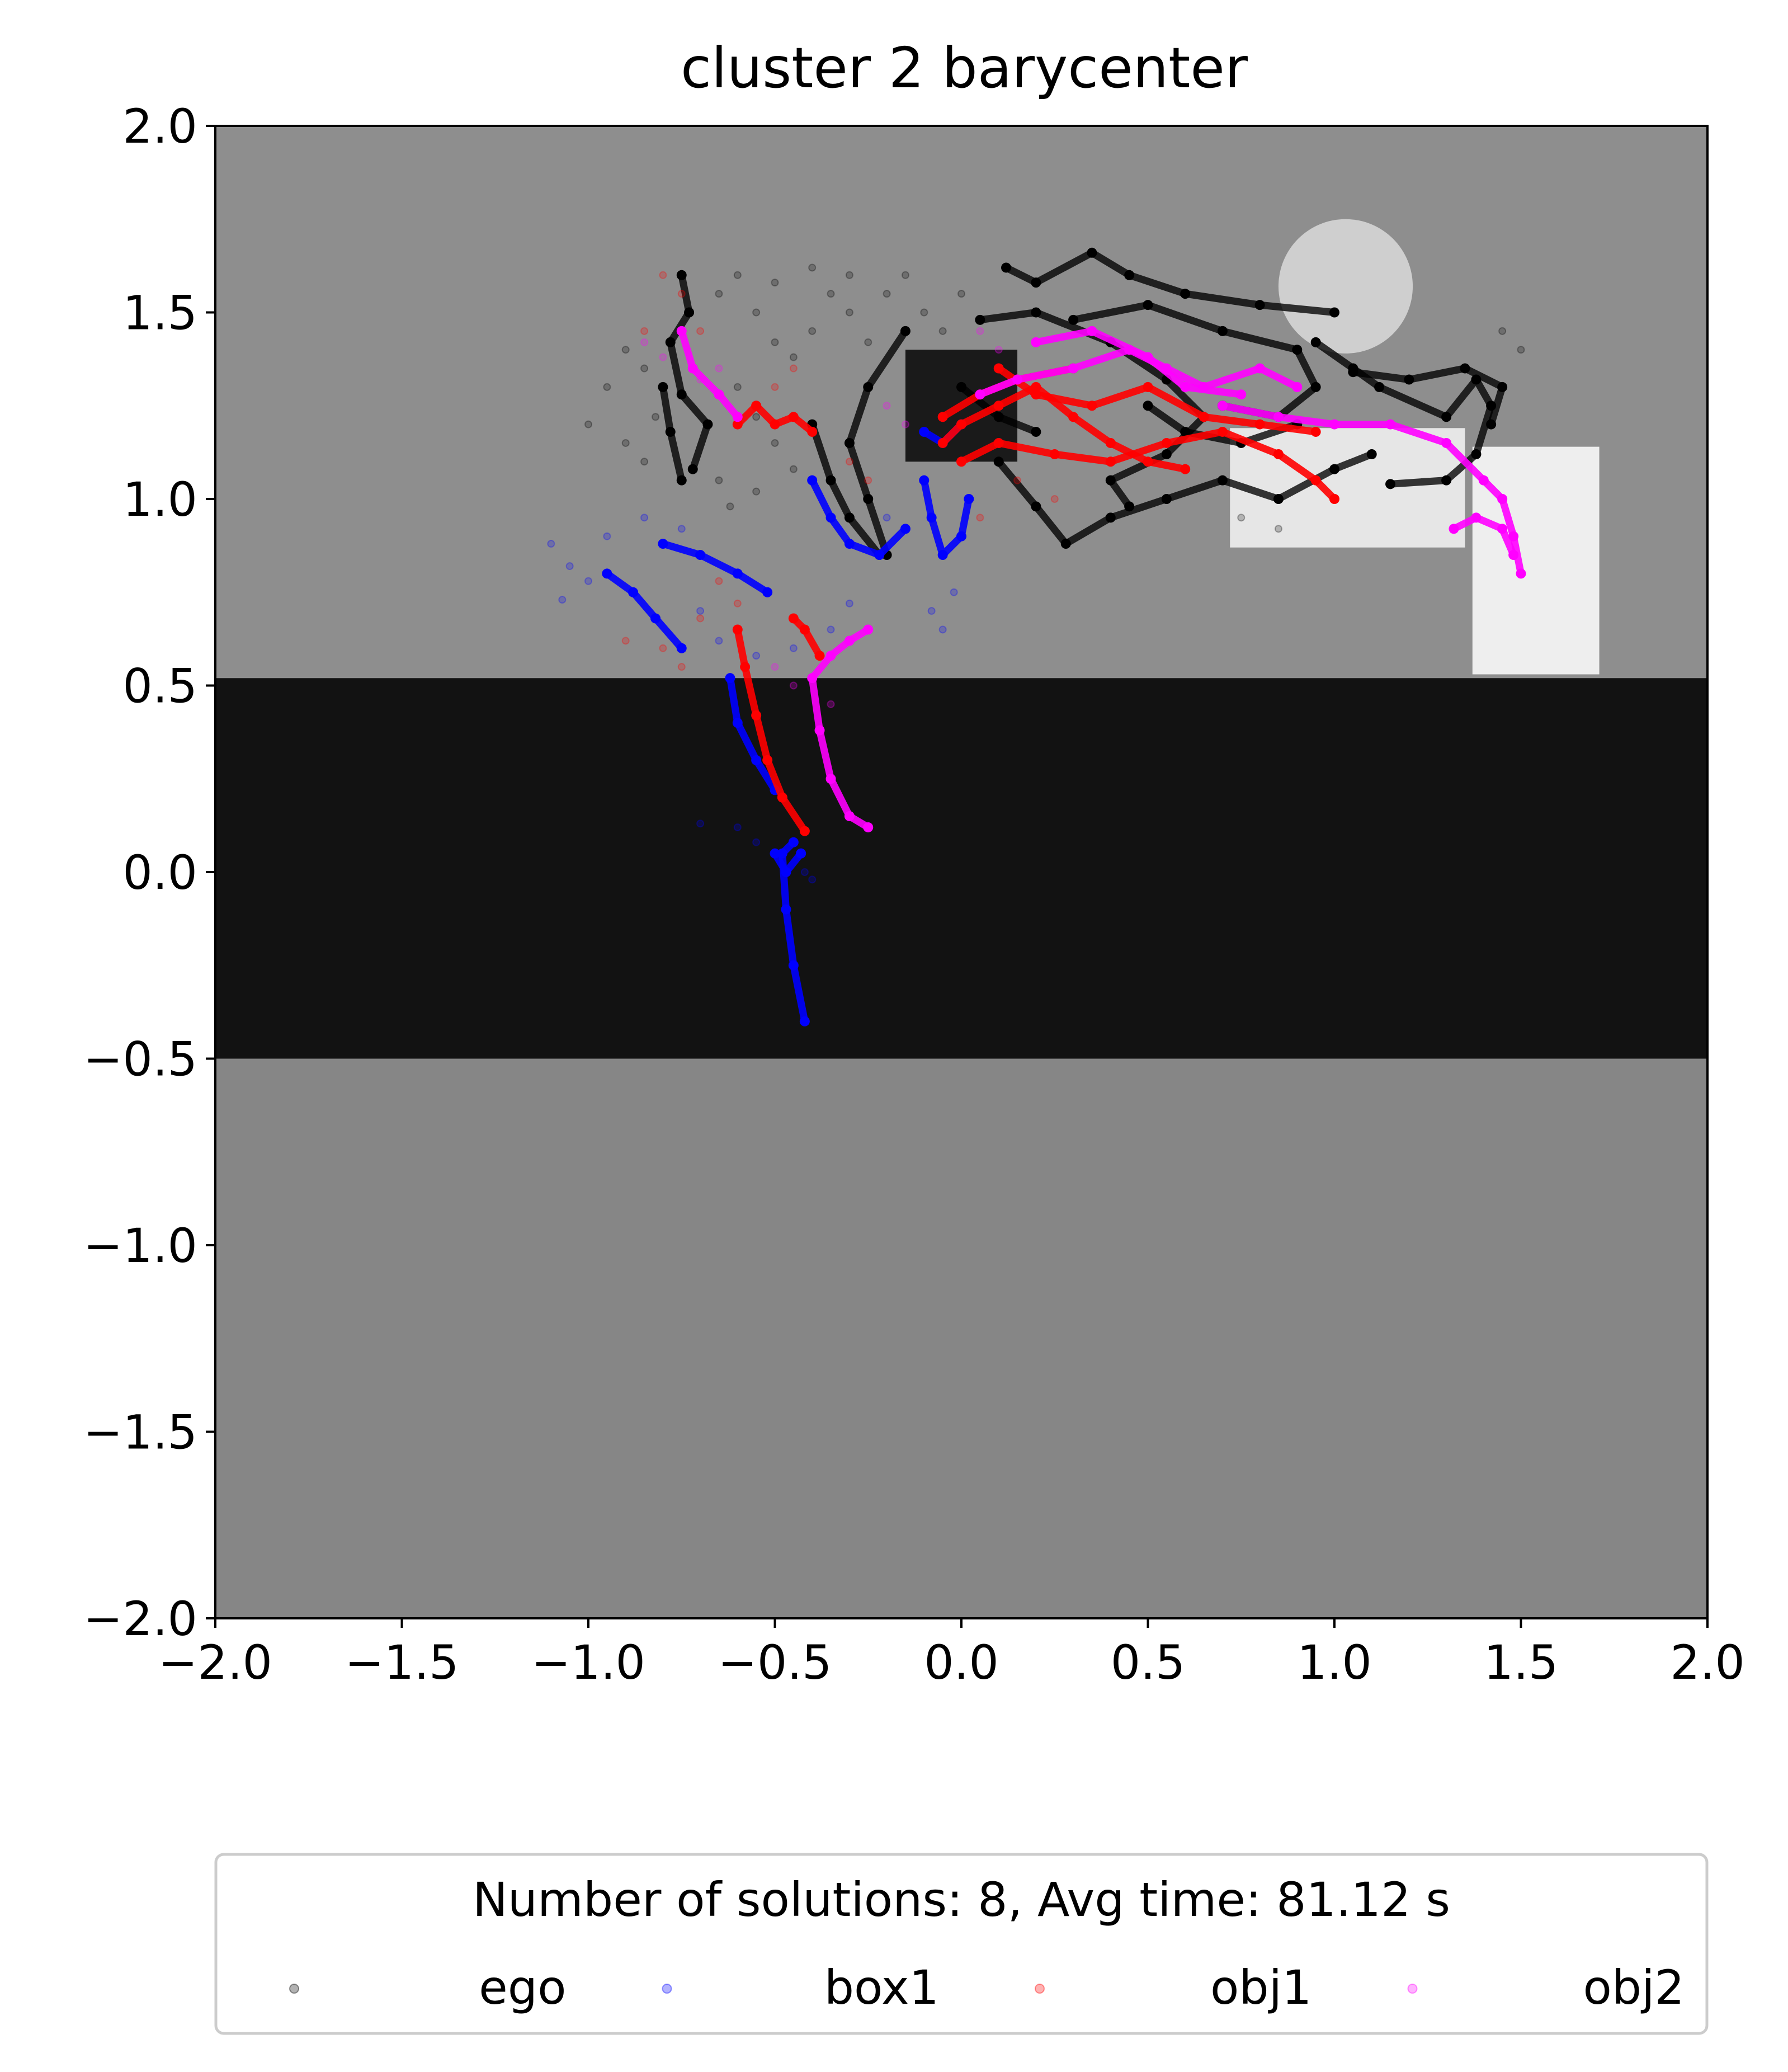  Describe the element at coordinates (951, 1654) in the screenshot. I see `x-axis: −2.0 −1.5 −1.0 −0.5 0.0 0.5 1.0 1.5 2.0` at that location.